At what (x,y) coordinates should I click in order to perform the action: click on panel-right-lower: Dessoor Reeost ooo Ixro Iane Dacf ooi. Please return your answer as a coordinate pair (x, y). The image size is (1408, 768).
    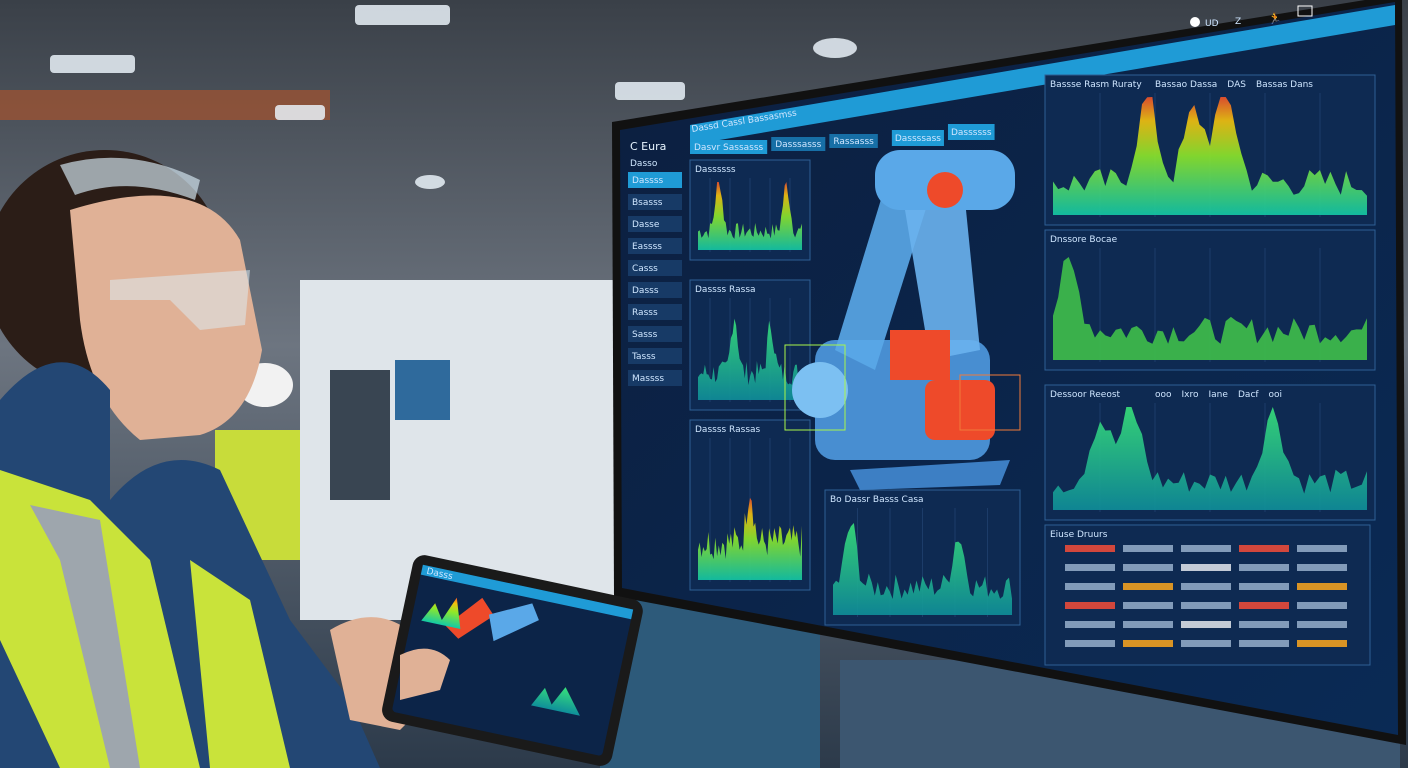
    Looking at the image, I should click on (1210, 452).